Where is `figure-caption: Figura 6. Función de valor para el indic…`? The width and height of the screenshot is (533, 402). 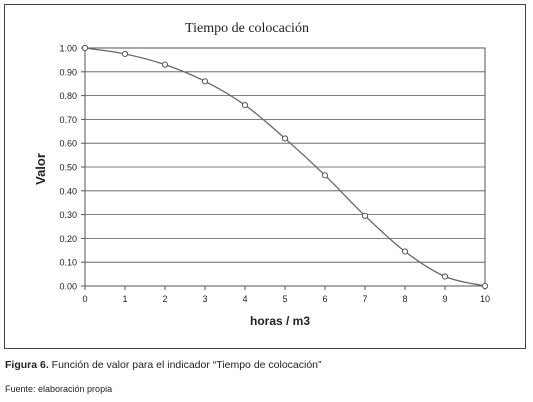
figure-caption: Figura 6. Función de valor para el indic… is located at coordinates (163, 365).